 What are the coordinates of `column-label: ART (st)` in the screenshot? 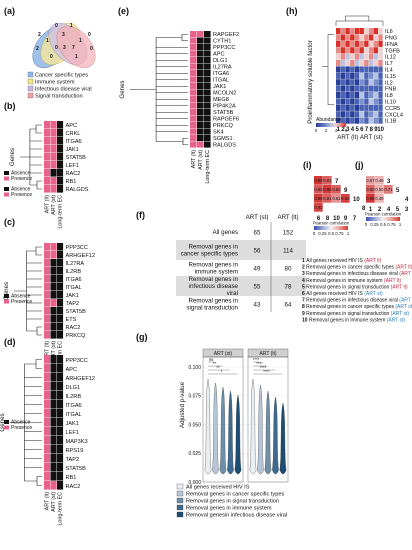 It's located at (54, 205).